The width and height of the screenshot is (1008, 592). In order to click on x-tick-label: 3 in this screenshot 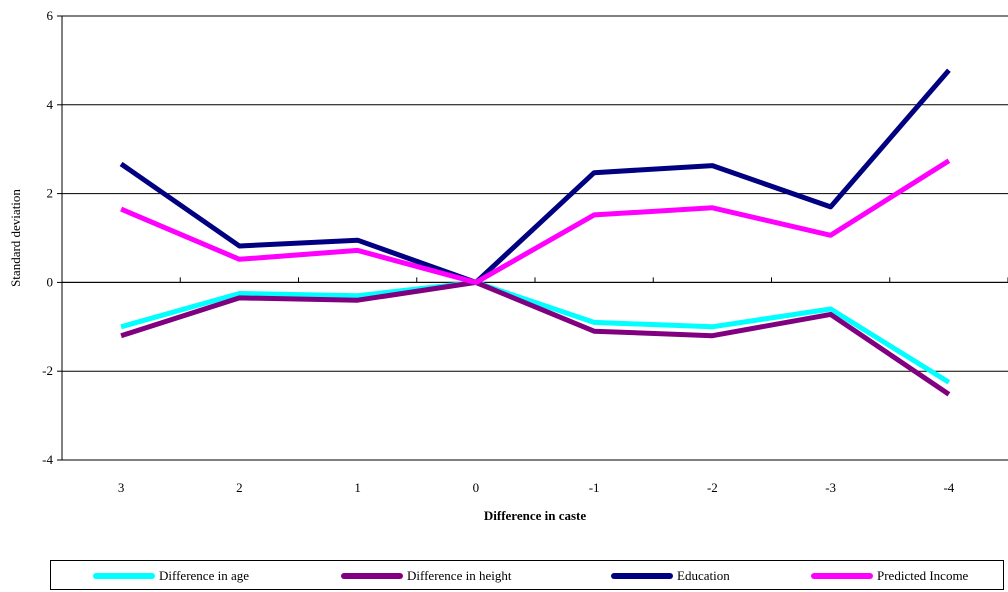, I will do `click(121, 487)`.